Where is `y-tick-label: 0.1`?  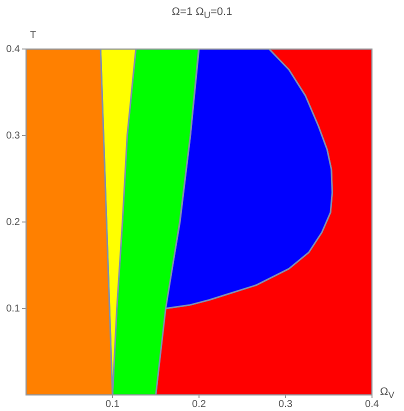 y-tick-label: 0.1 is located at coordinates (13, 308).